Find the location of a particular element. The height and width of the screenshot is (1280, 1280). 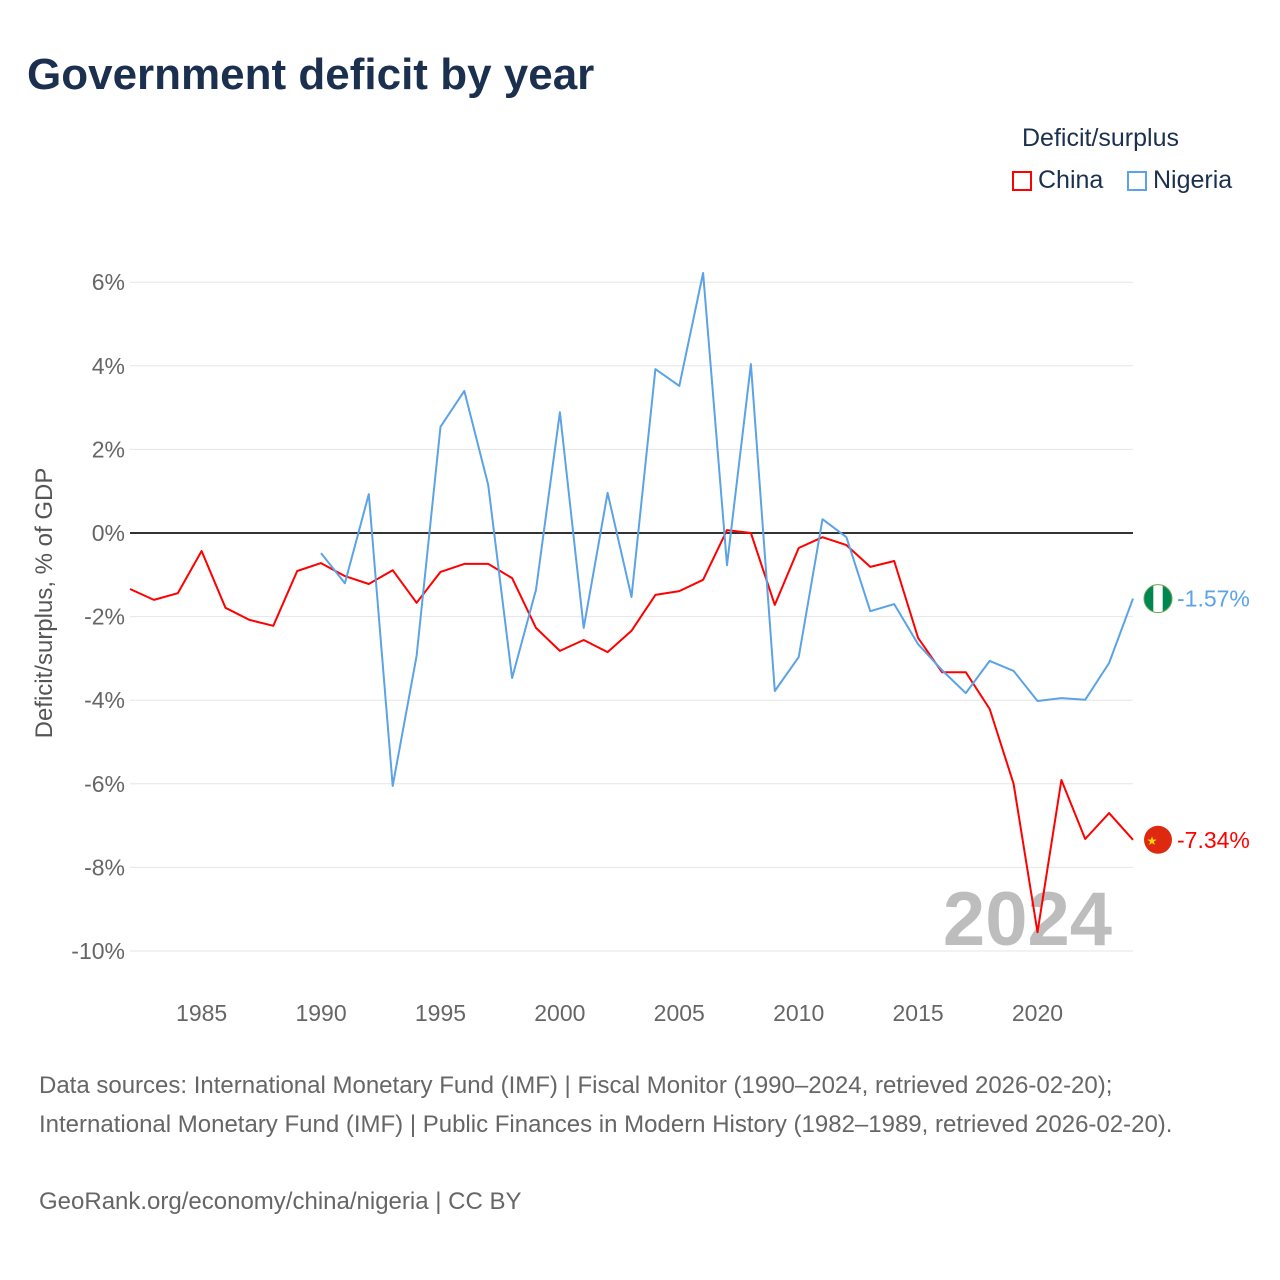

y-tick-label: -4% is located at coordinates (104, 700).